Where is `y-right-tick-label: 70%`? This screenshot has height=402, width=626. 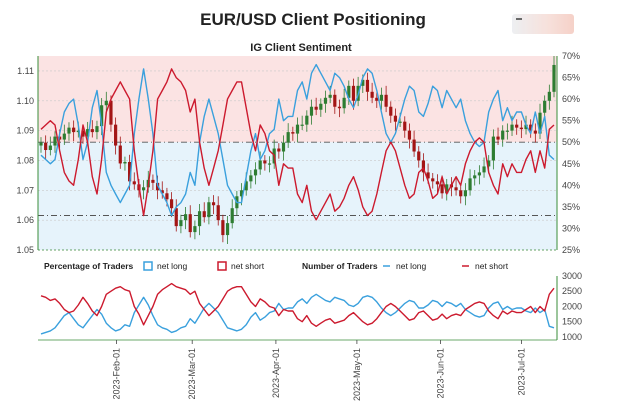
y-right-tick-label: 70% is located at coordinates (571, 56).